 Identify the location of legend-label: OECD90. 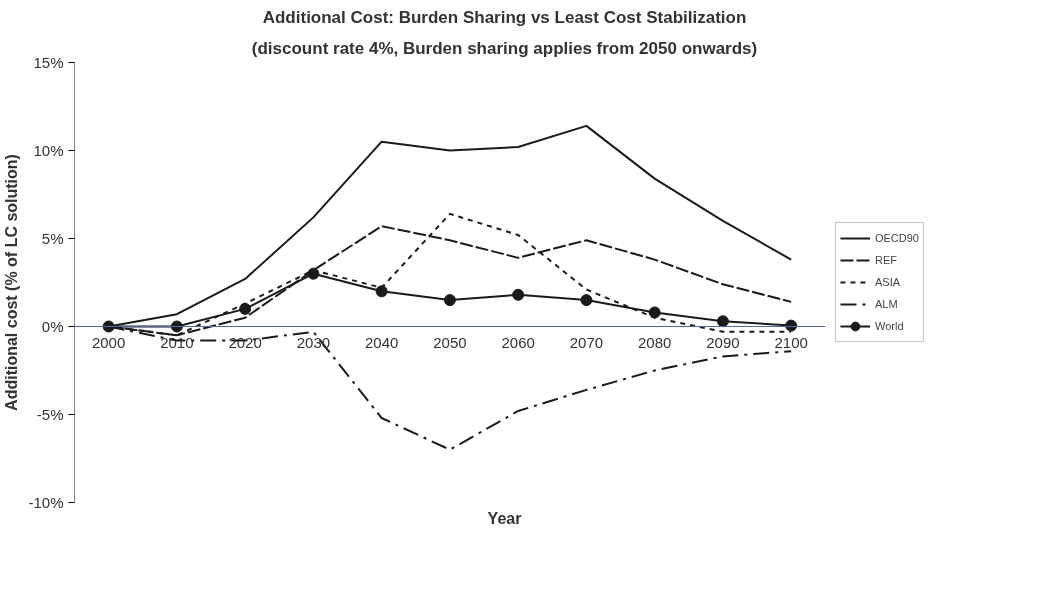
(896, 238).